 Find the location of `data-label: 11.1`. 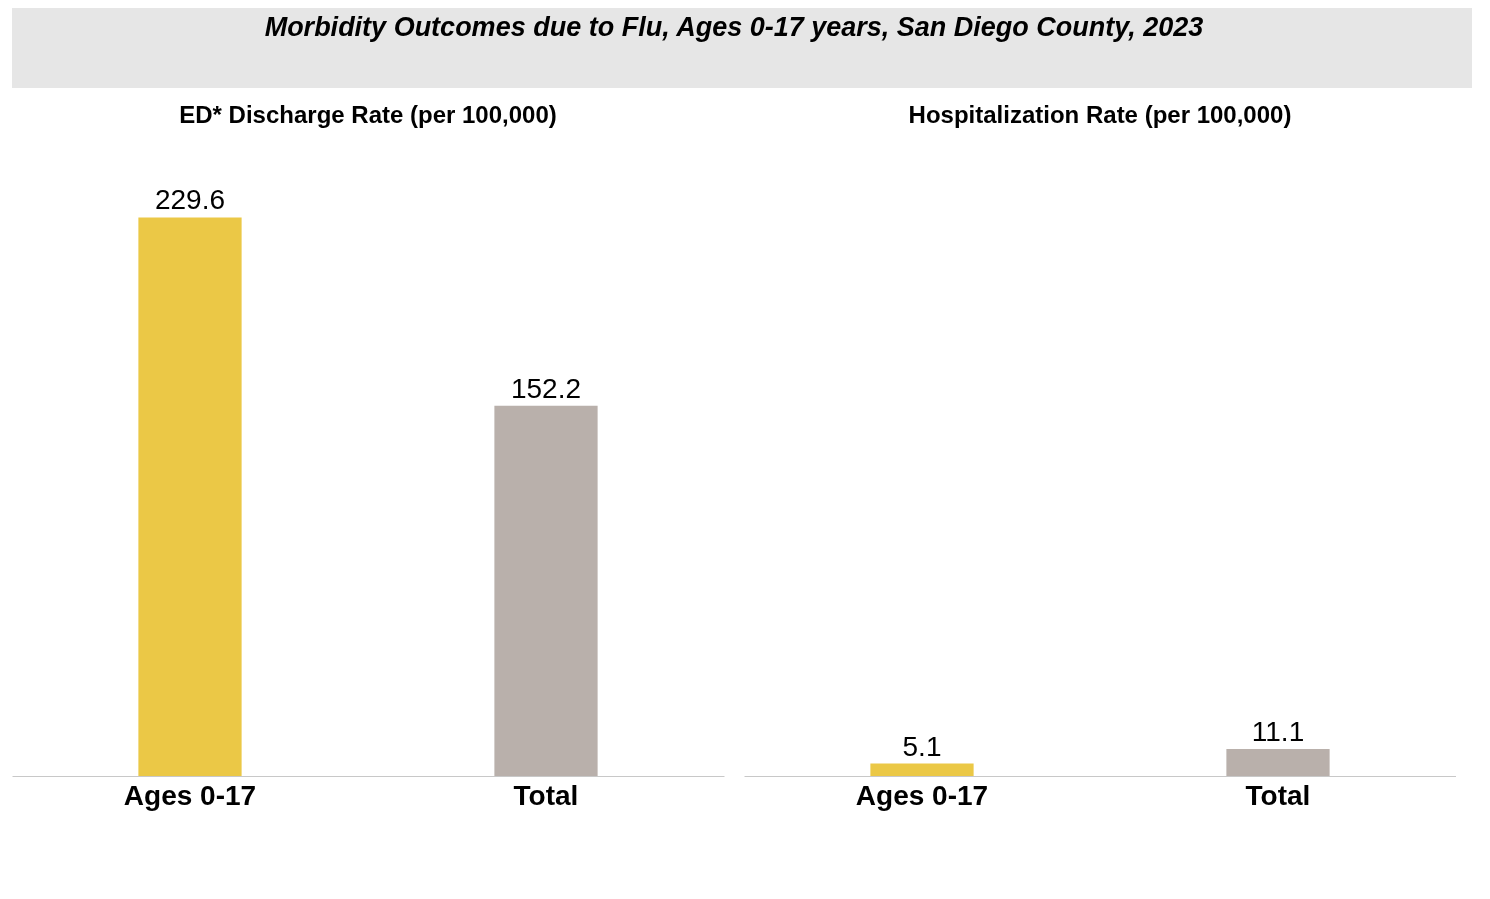

data-label: 11.1 is located at coordinates (1278, 731).